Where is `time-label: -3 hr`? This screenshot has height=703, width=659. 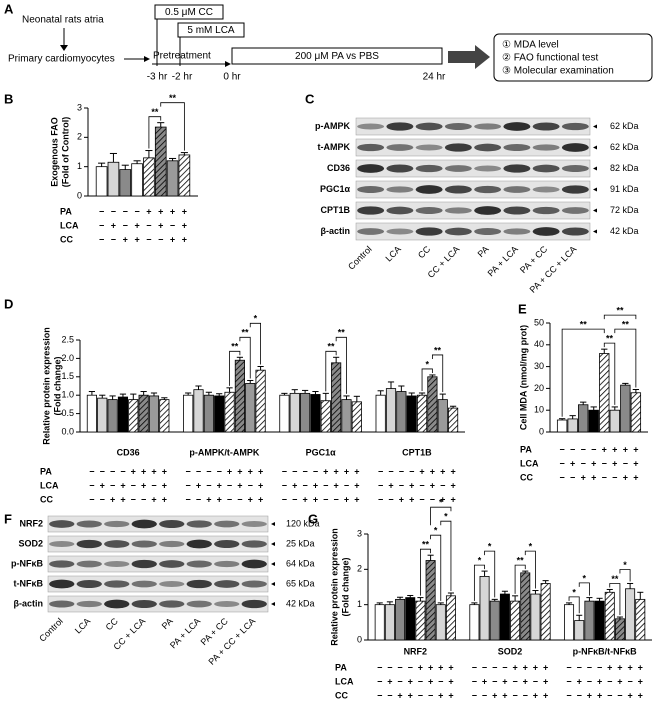
time-label: -3 hr is located at coordinates (157, 77).